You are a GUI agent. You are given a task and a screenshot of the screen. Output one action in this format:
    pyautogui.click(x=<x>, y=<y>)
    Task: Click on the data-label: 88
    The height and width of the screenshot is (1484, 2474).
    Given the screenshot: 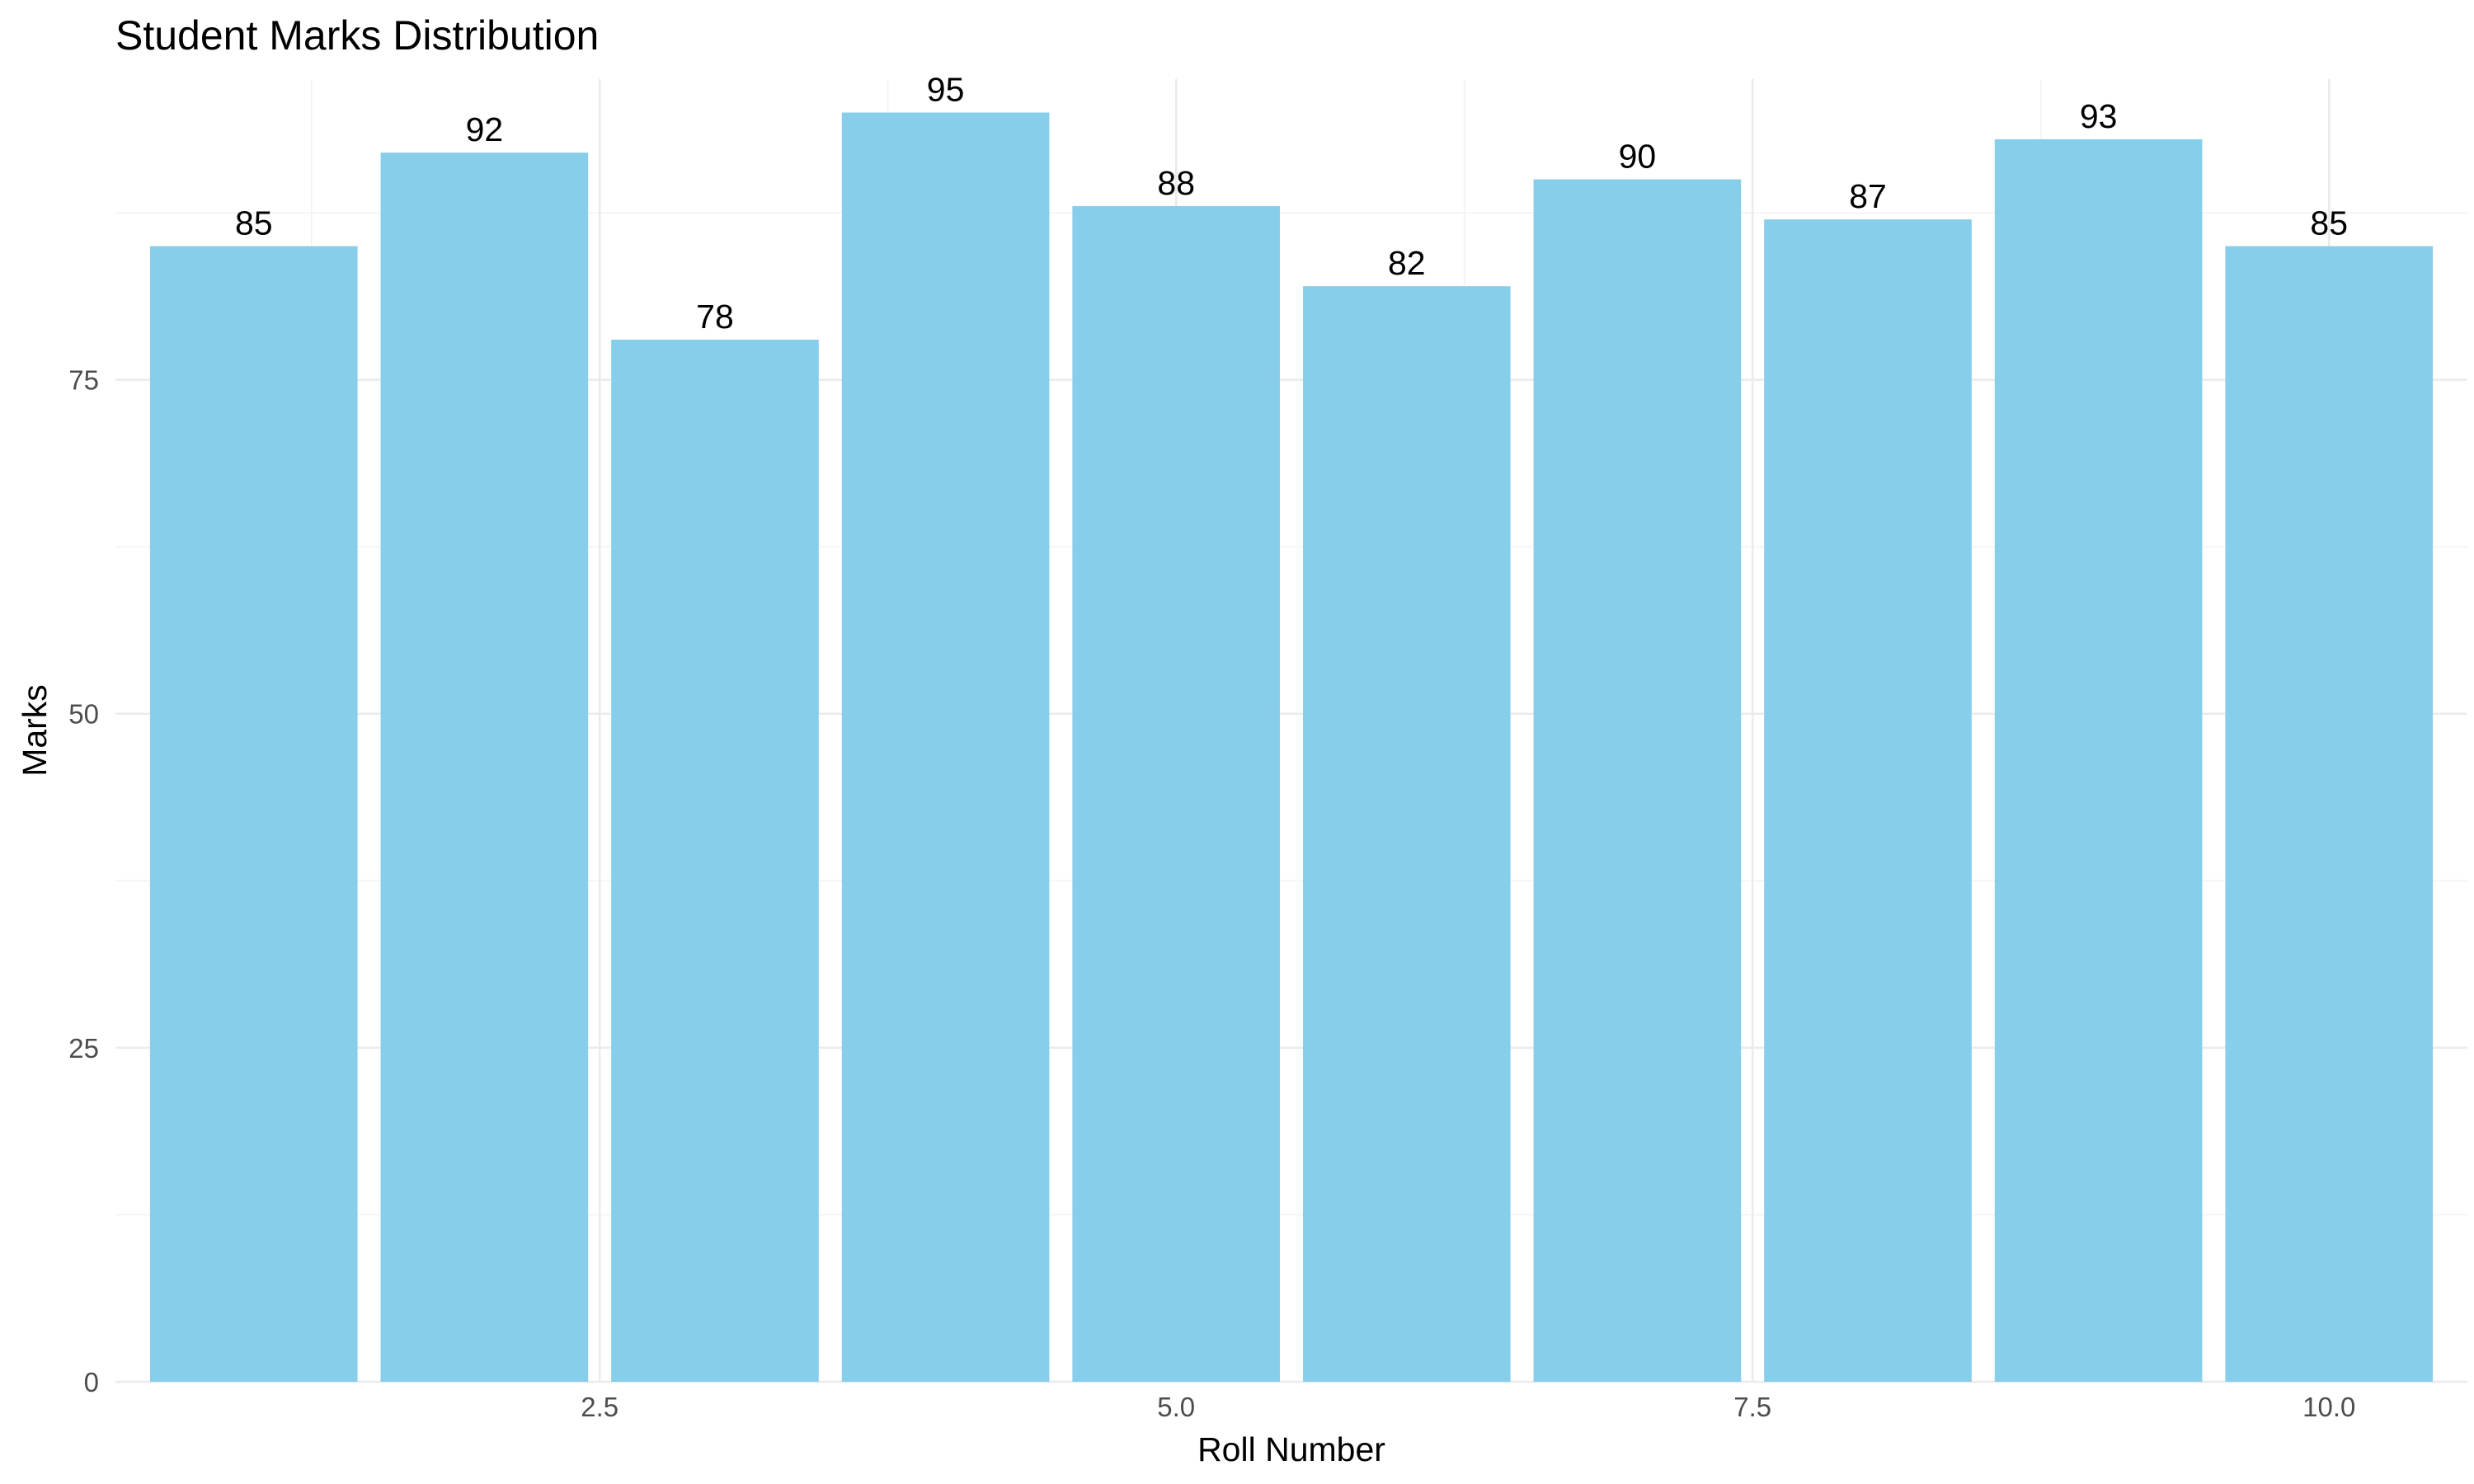 What is the action you would take?
    pyautogui.click(x=1176, y=183)
    